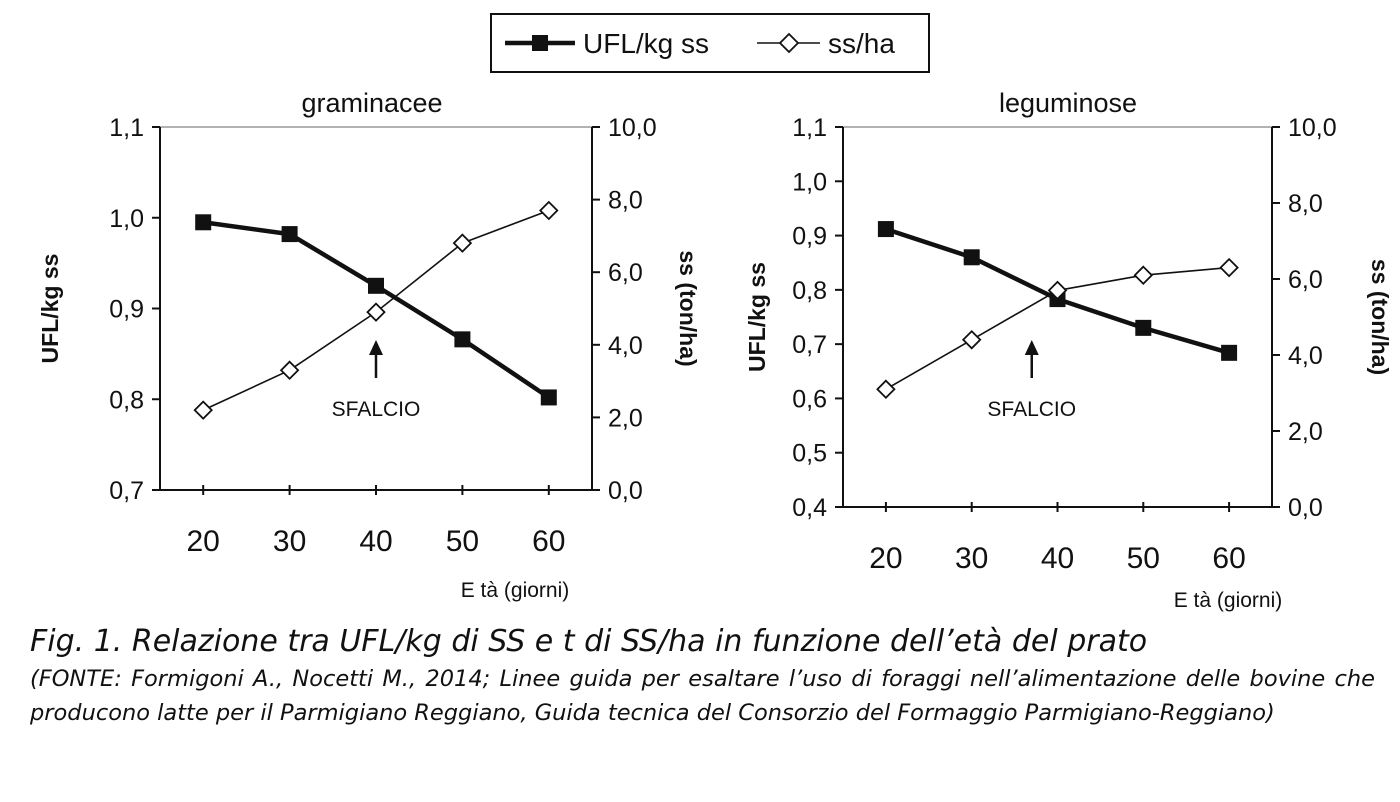 The image size is (1400, 802). I want to click on chart-title: leguminose, so click(1068, 103).